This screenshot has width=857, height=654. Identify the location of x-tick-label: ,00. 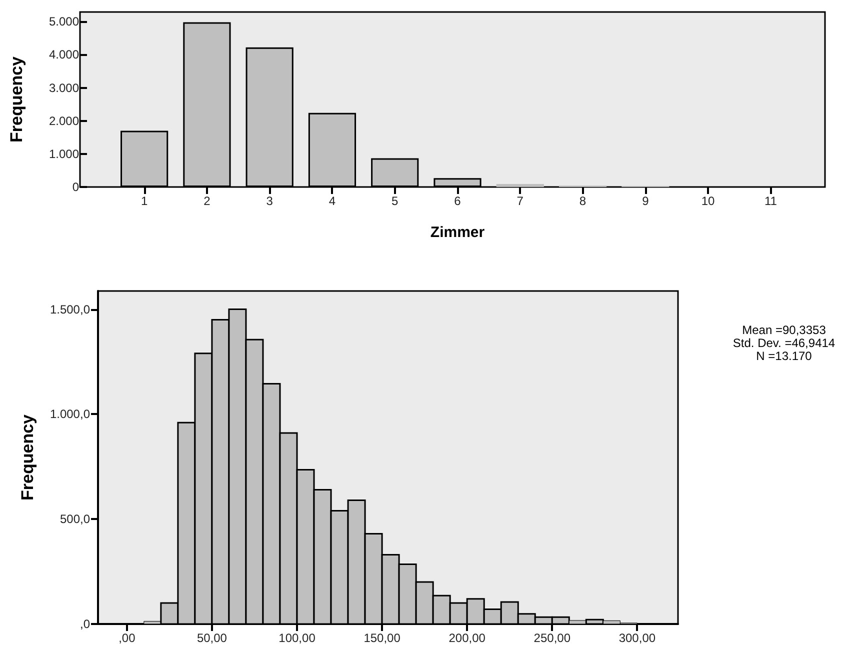
(127, 638).